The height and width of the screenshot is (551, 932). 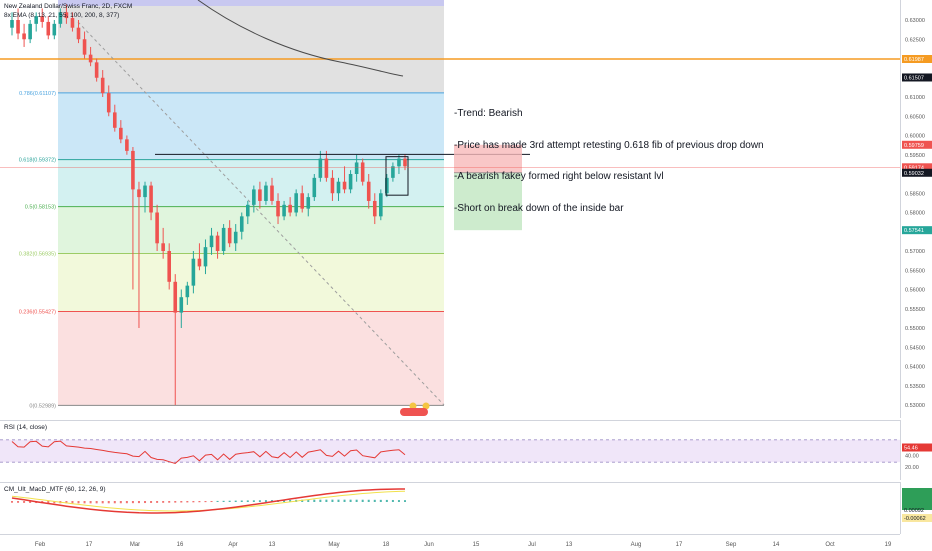 What do you see at coordinates (915, 368) in the screenshot?
I see `price-tick: 0.54000` at bounding box center [915, 368].